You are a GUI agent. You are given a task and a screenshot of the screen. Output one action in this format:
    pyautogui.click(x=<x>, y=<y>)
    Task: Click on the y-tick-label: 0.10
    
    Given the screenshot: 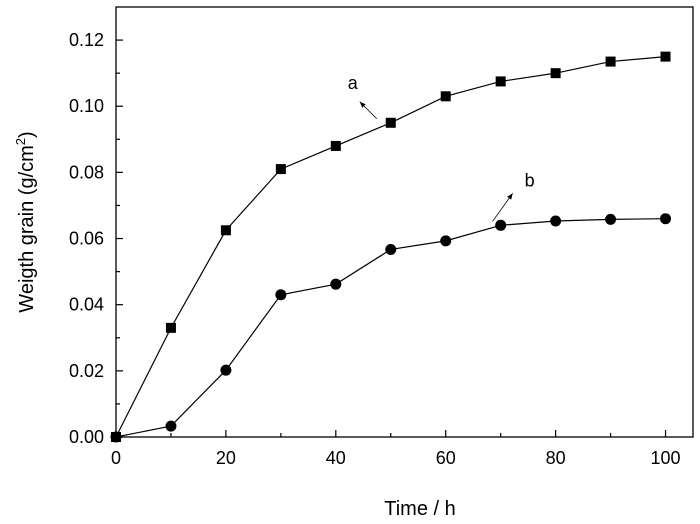 What is the action you would take?
    pyautogui.click(x=86, y=106)
    